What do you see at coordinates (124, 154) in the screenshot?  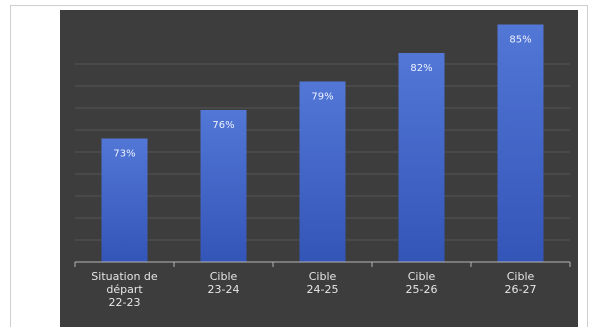 I see `data-label-1: 73%` at bounding box center [124, 154].